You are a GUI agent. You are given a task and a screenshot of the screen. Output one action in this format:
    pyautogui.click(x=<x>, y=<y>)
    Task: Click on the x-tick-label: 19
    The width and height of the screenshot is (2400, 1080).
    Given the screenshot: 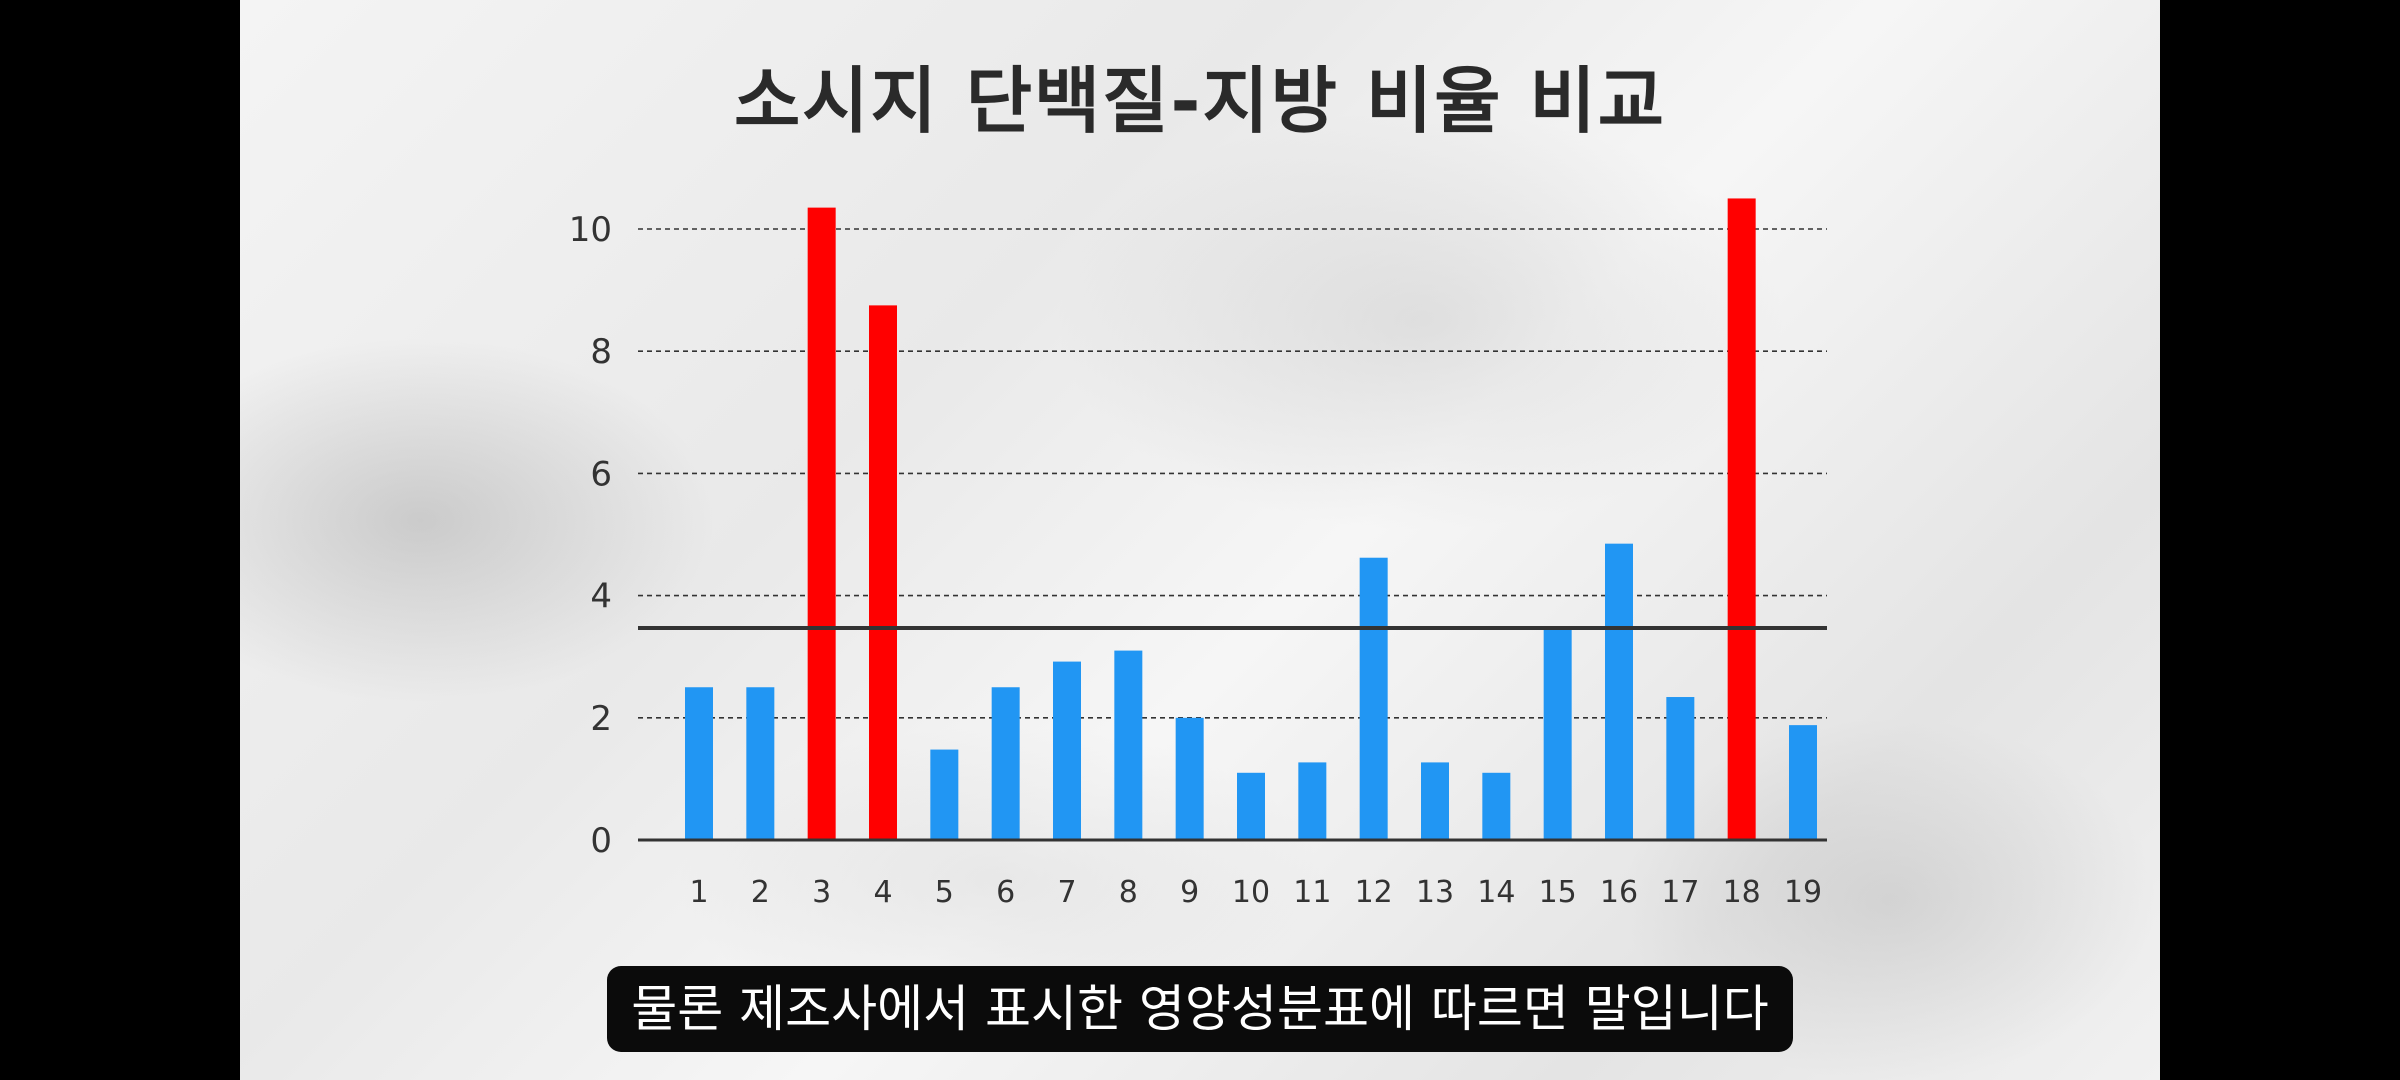 What is the action you would take?
    pyautogui.click(x=1803, y=892)
    